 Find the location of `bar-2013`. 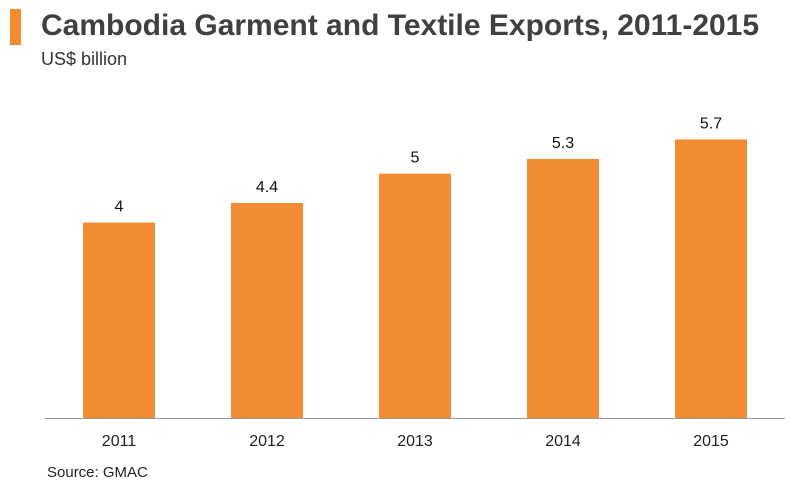

bar-2013 is located at coordinates (415, 295).